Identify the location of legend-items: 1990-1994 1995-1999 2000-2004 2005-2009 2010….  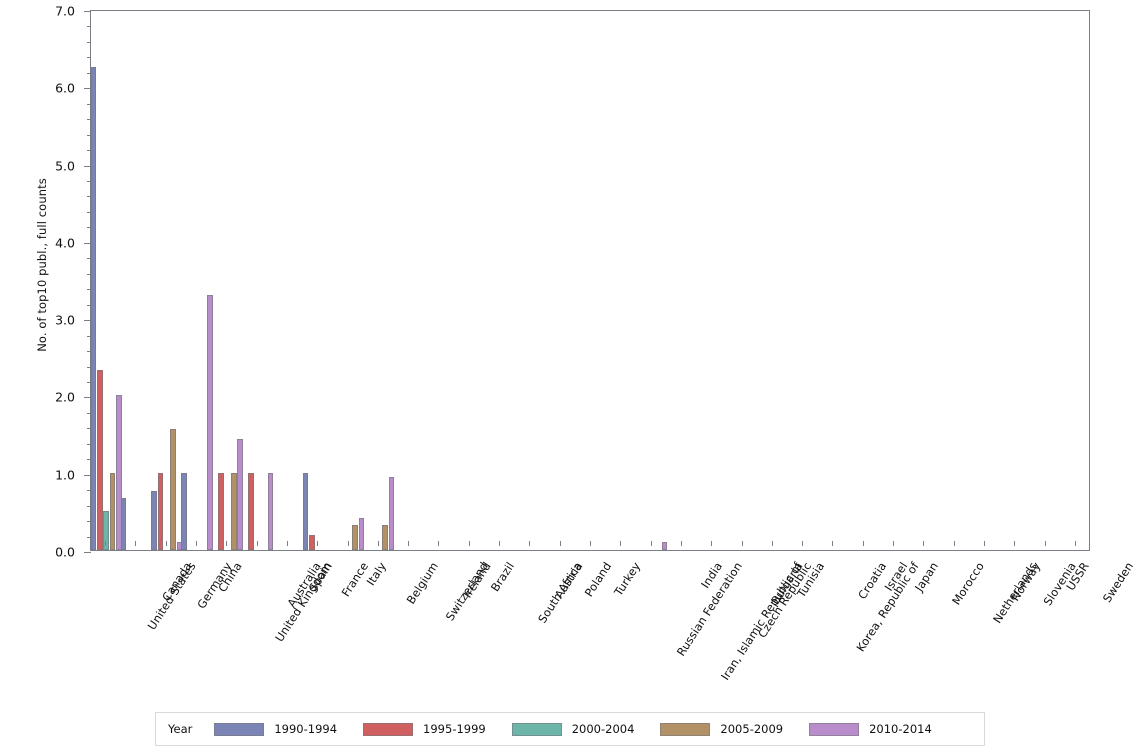
(585, 729).